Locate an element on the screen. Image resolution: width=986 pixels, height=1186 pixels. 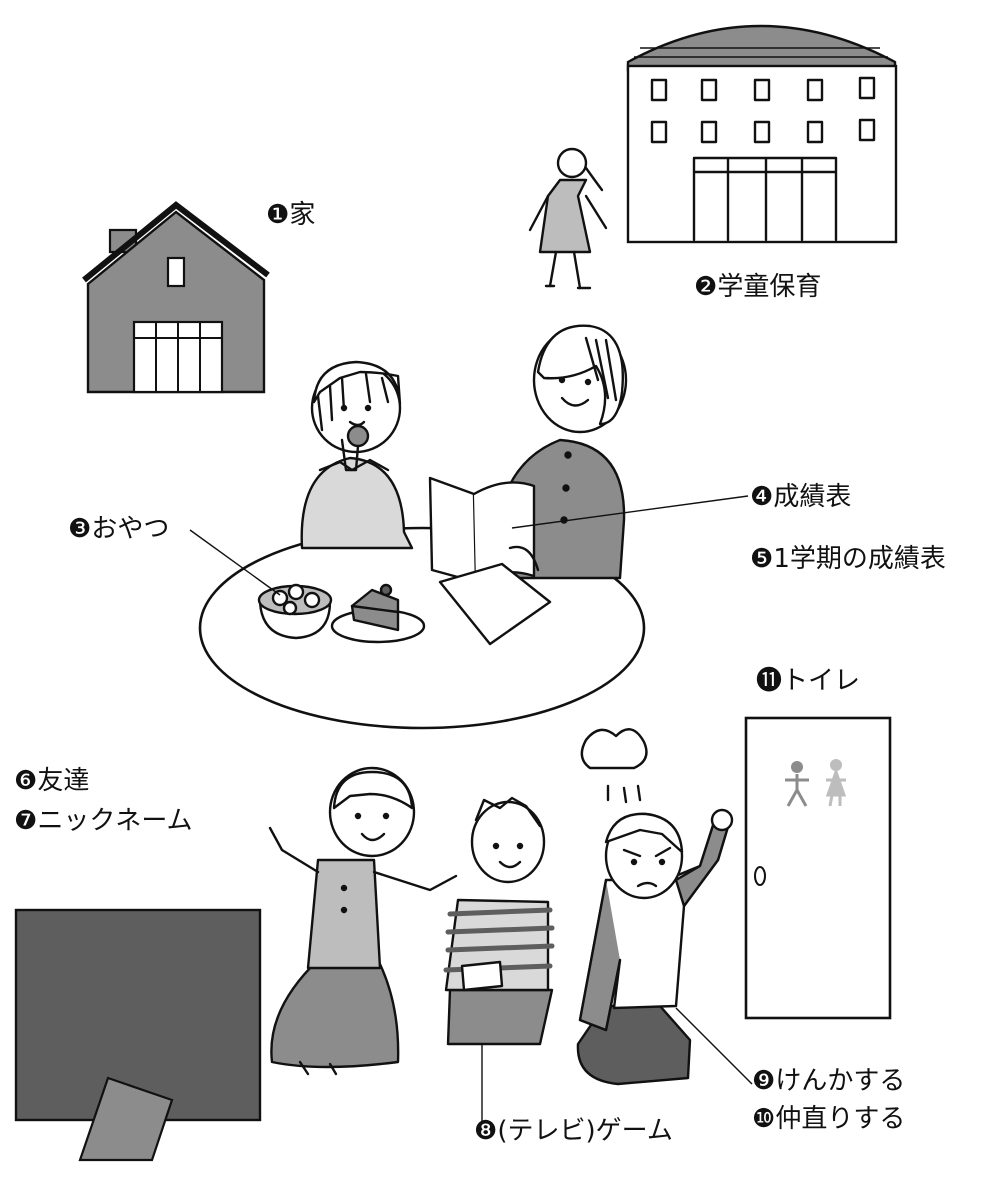
label-text: おやつ is located at coordinates (130, 529).